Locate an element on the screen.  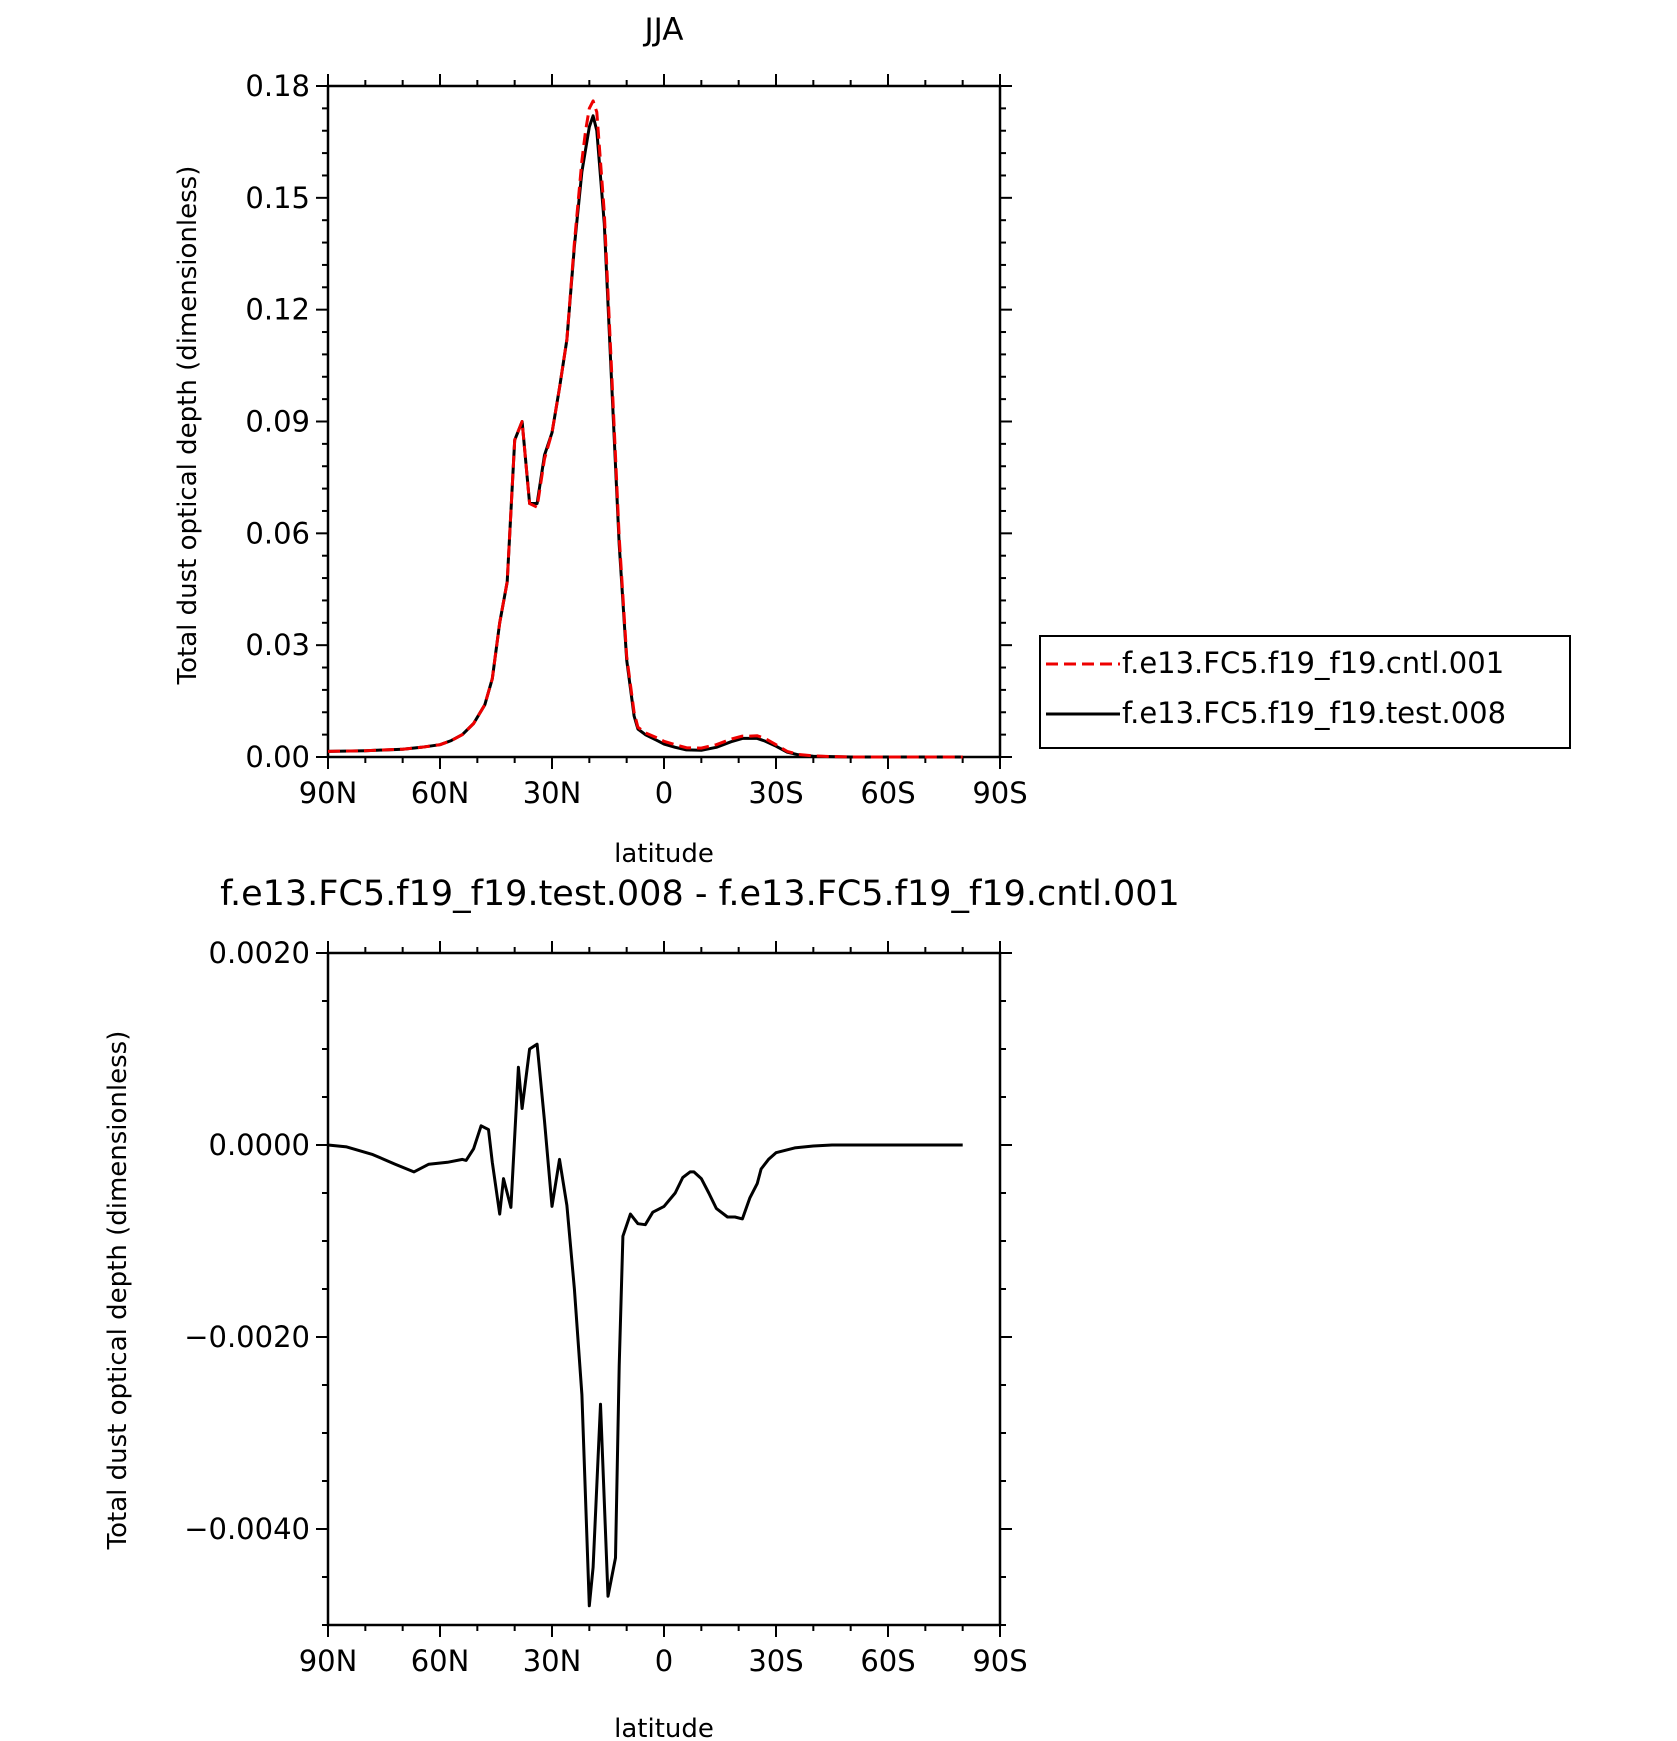
y-tick-label: −0.0040 is located at coordinates (247, 1529).